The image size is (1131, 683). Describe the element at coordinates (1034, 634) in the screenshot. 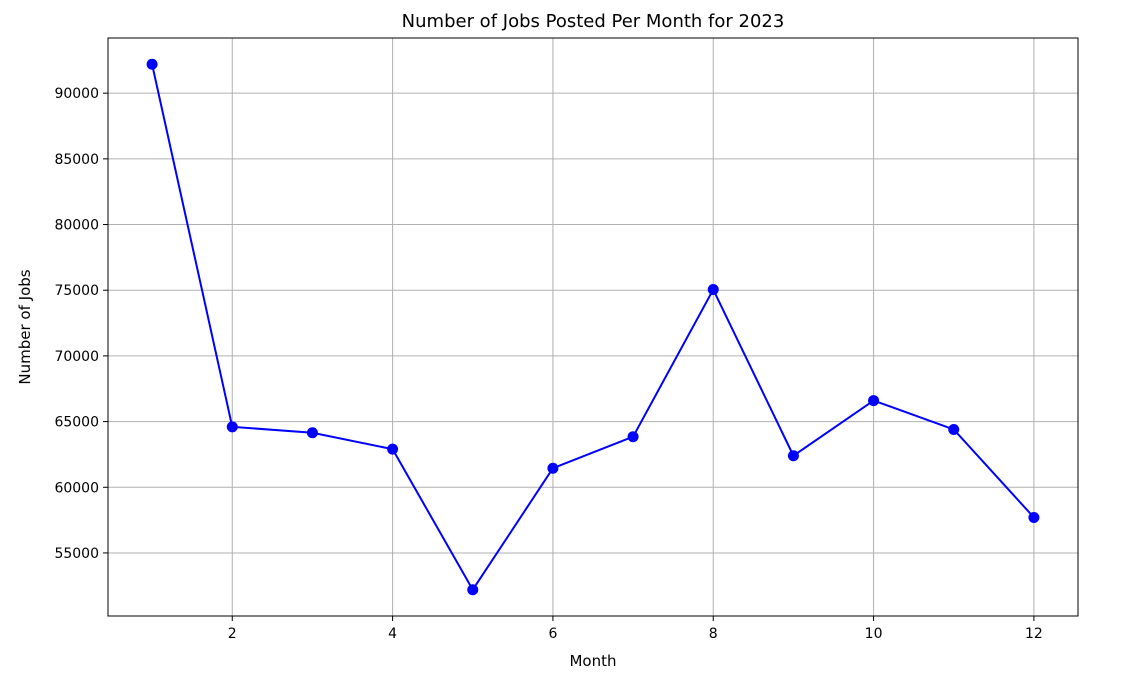

I see `x-tick-label: 12` at that location.